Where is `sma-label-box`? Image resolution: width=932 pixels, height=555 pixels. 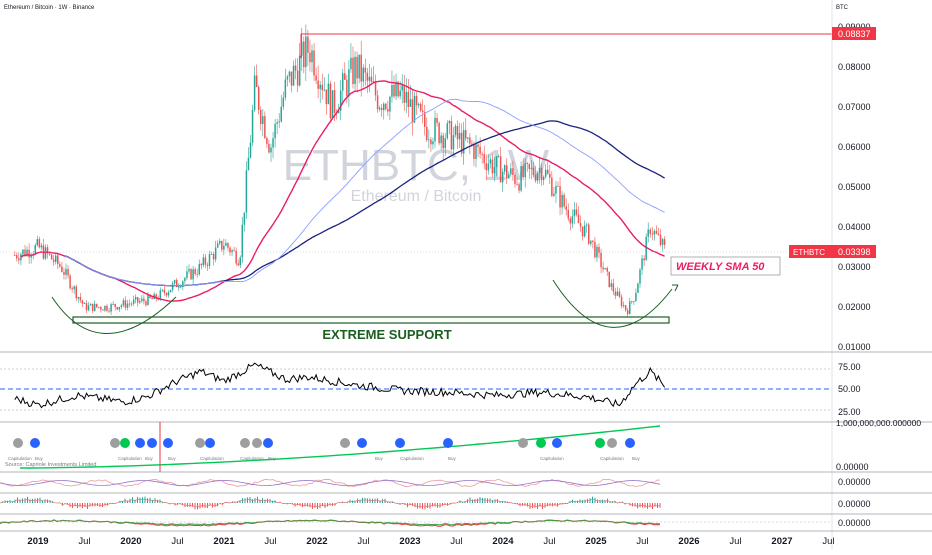 sma-label-box is located at coordinates (725, 266).